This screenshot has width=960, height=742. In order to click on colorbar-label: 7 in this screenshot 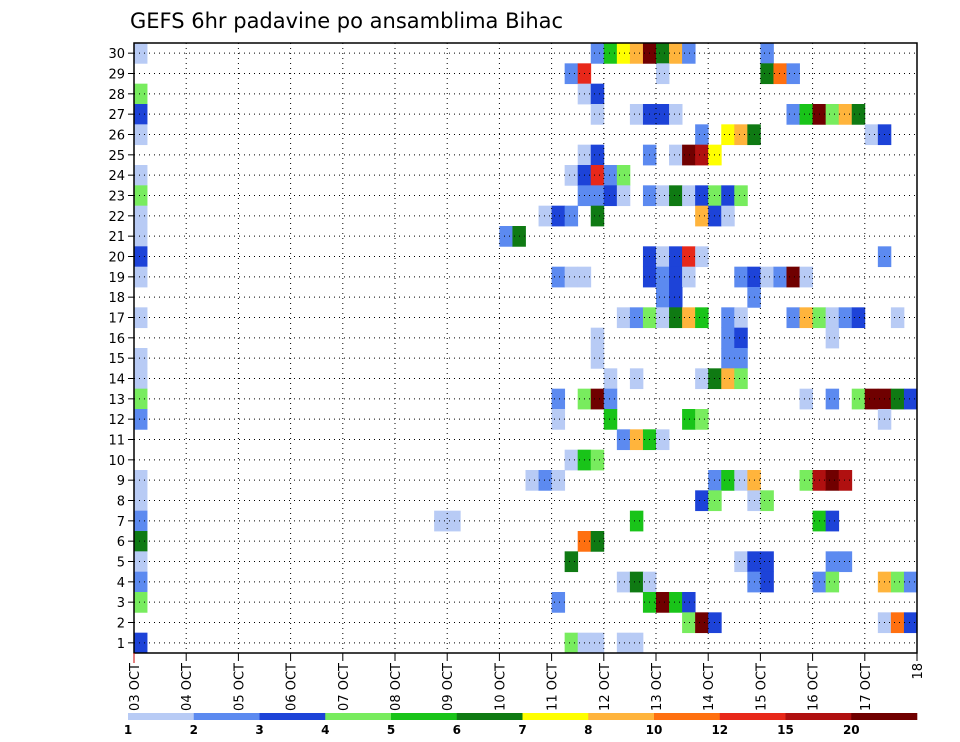, I will do `click(522, 730)`.